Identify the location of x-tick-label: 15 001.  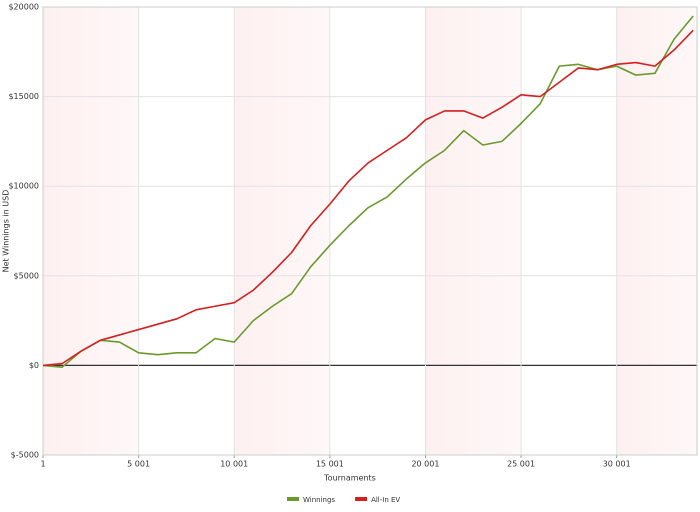
(330, 464).